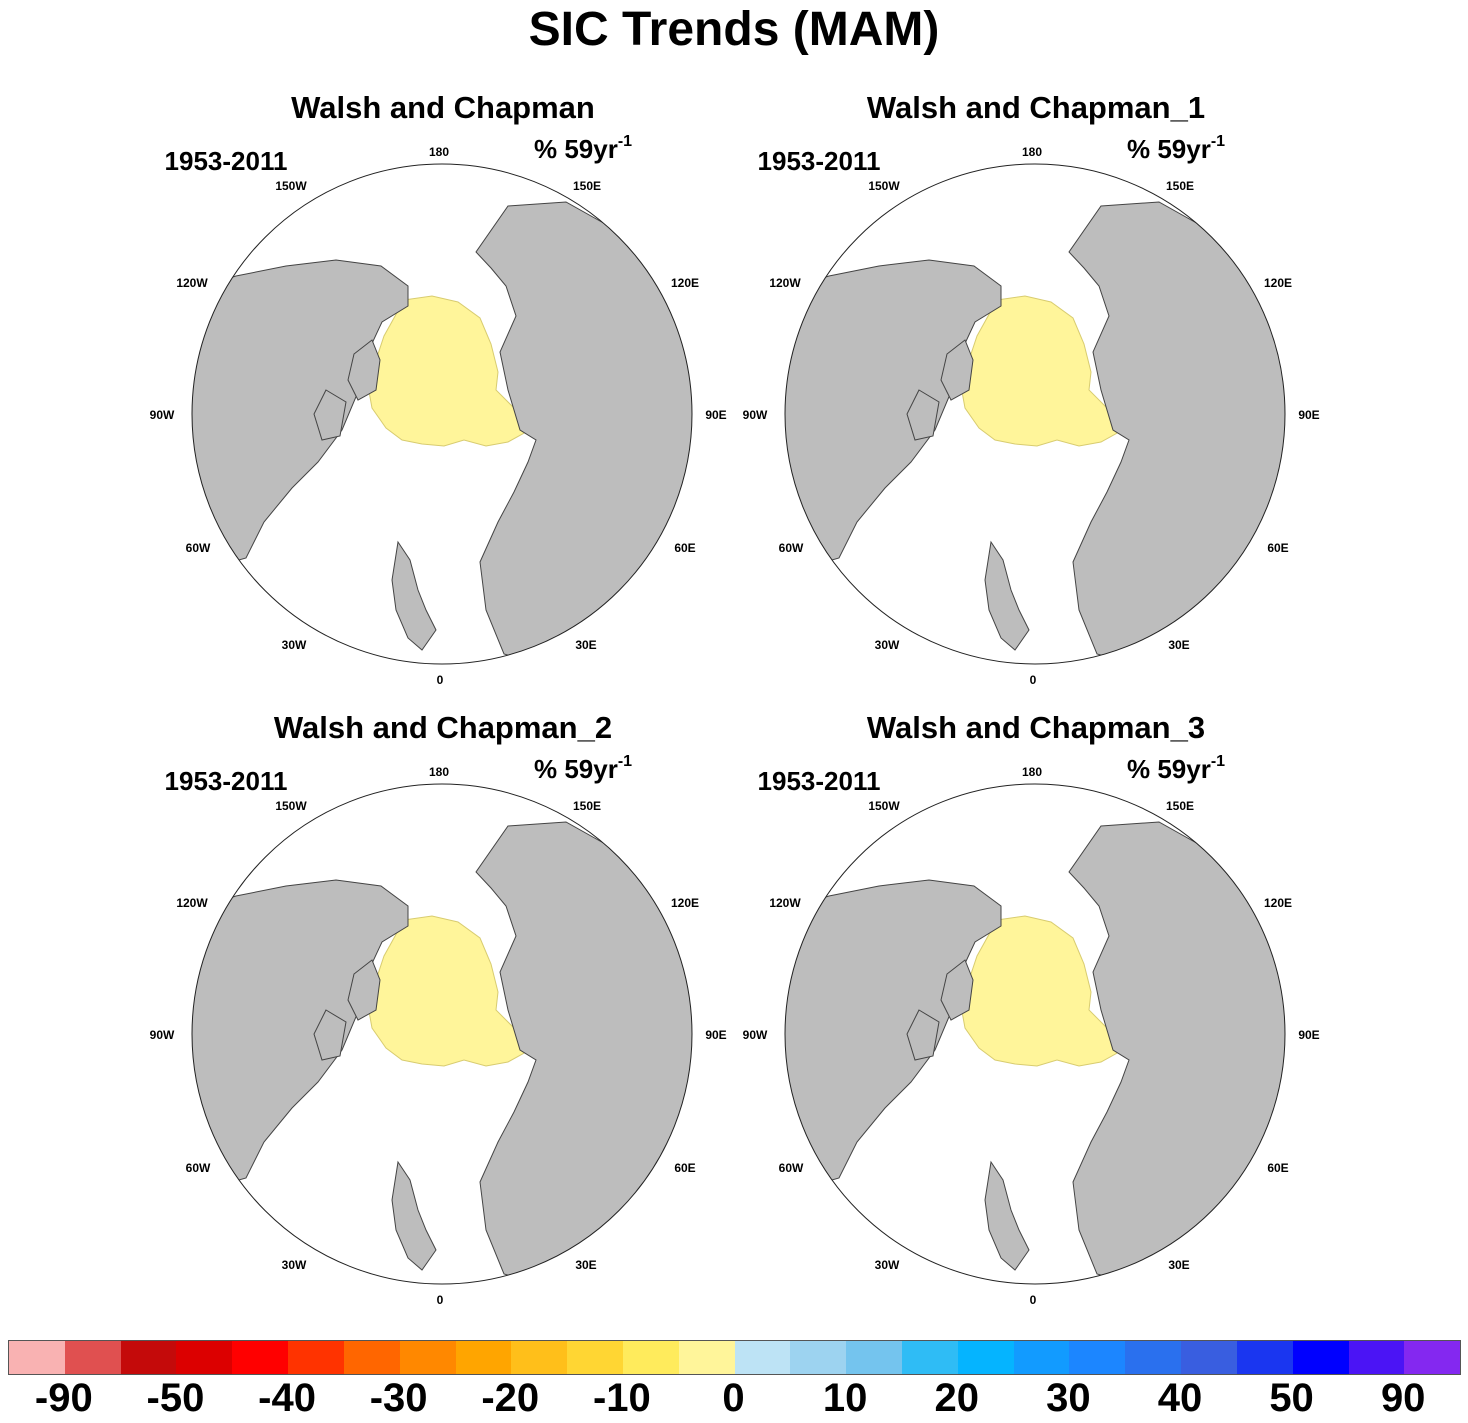 This screenshot has width=1468, height=1423. Describe the element at coordinates (443, 107) in the screenshot. I see `panel-title: Walsh and Chapman` at that location.